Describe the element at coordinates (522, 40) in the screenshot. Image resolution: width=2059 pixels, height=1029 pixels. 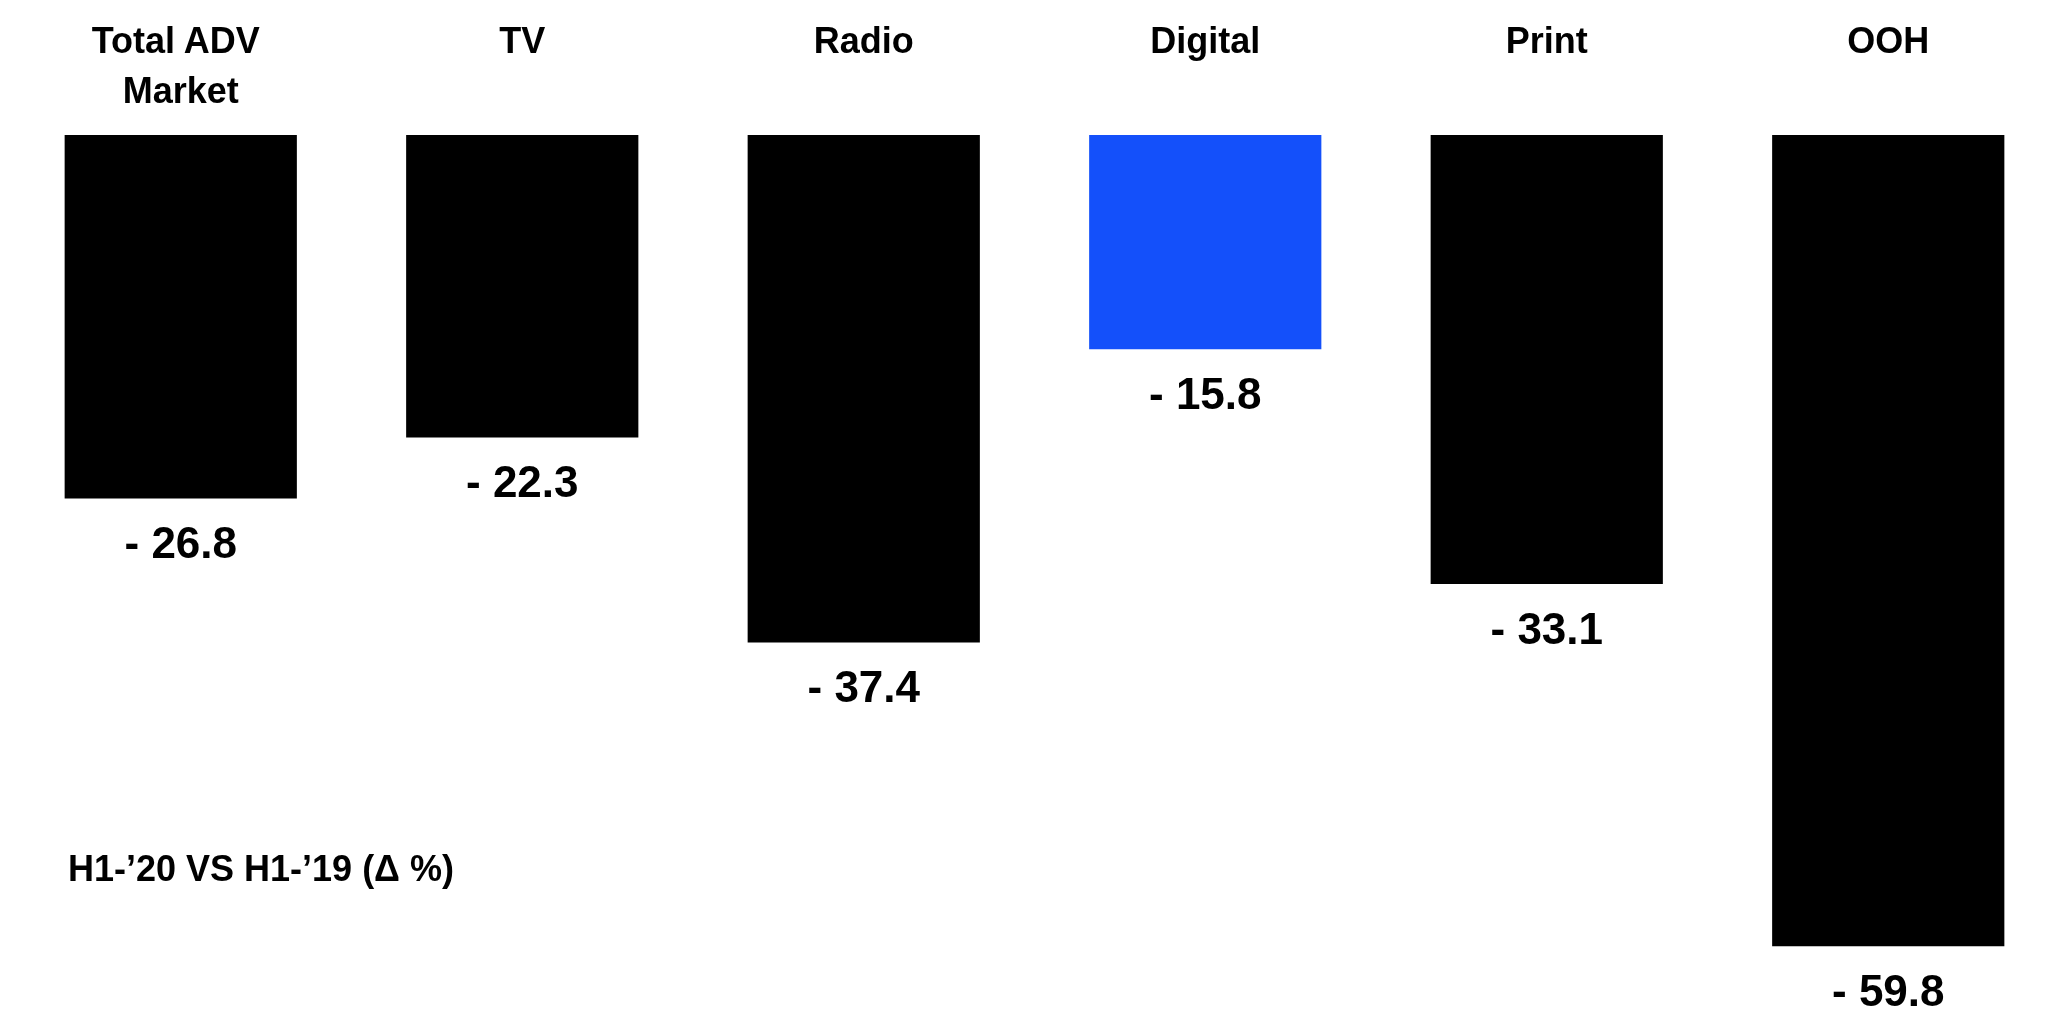
I see `x-tick-label: TV` at that location.